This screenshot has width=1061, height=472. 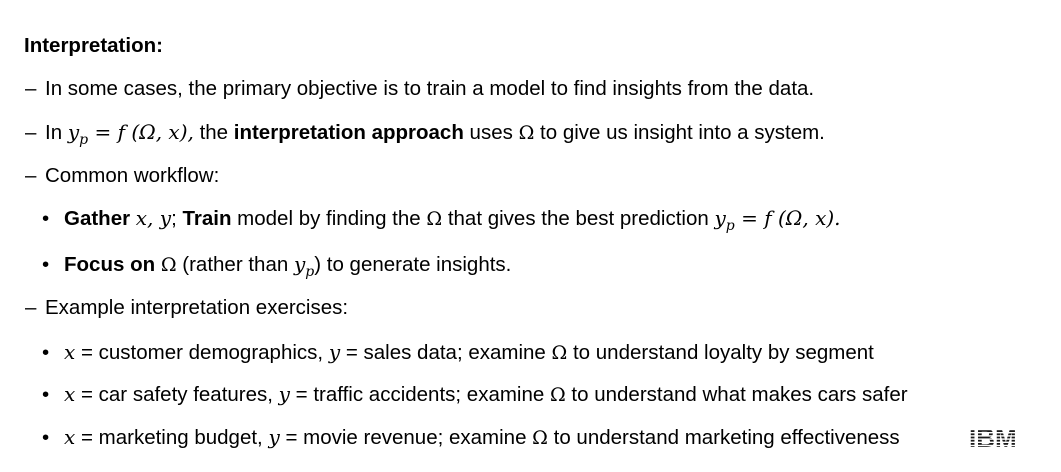 I want to click on list-item: – Common workflow:, so click(x=122, y=176).